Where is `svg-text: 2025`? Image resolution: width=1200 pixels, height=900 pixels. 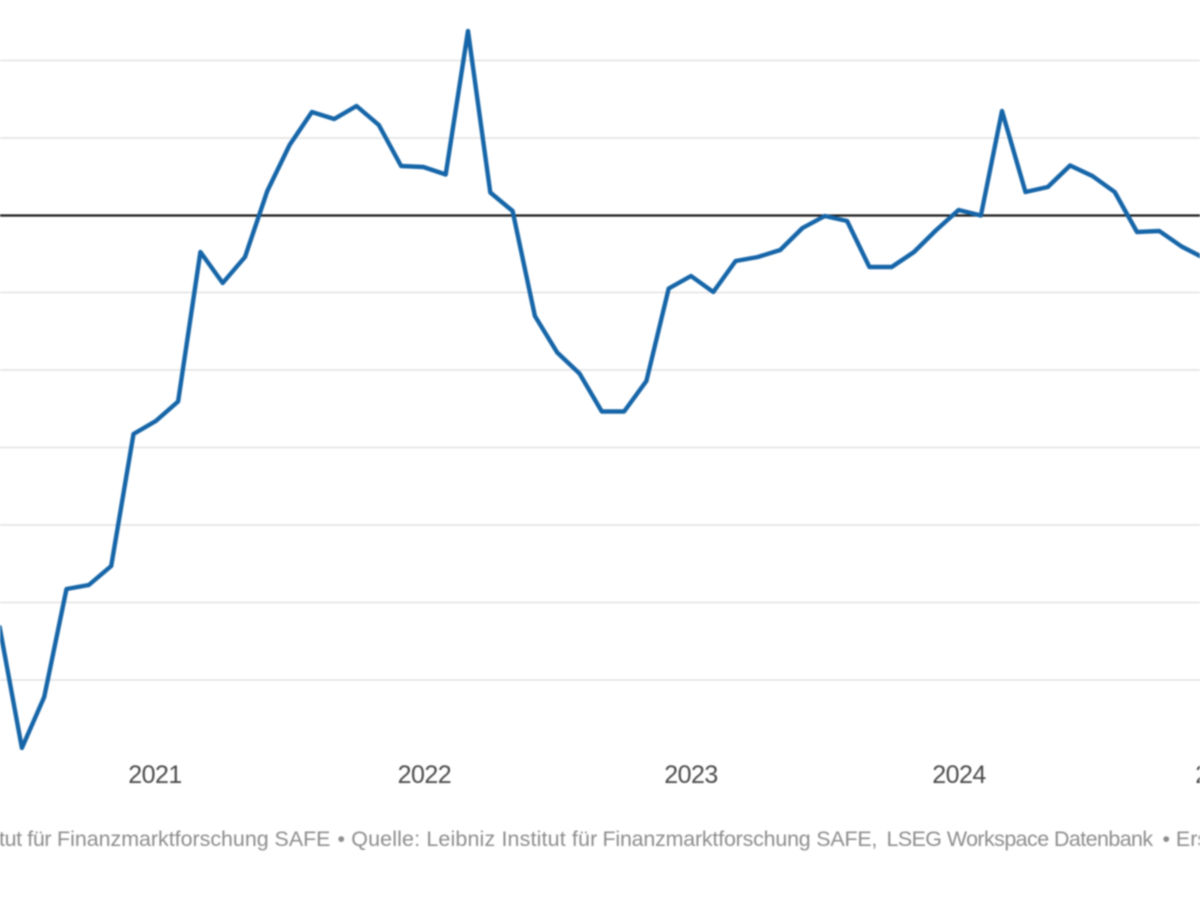 svg-text: 2025 is located at coordinates (1197, 775).